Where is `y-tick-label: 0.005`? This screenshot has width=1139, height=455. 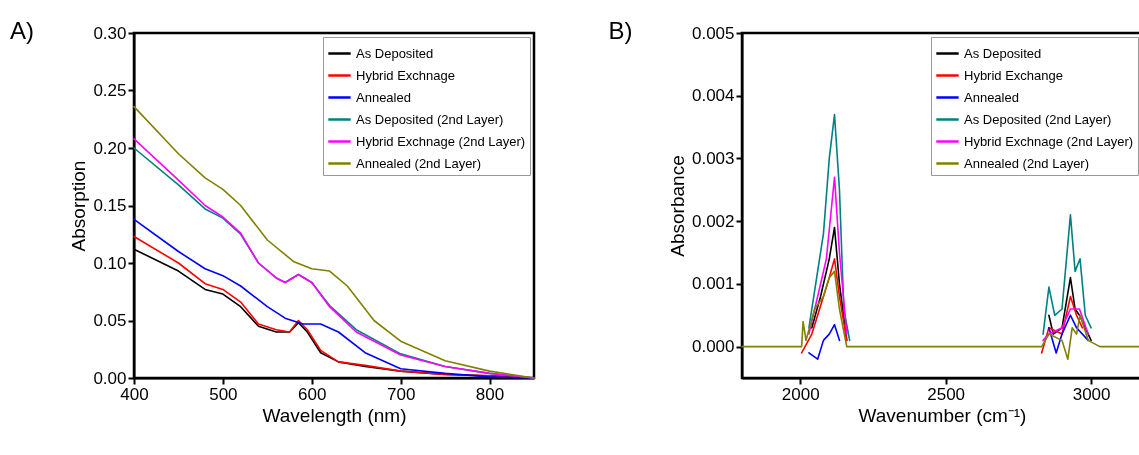
y-tick-label: 0.005 is located at coordinates (713, 33).